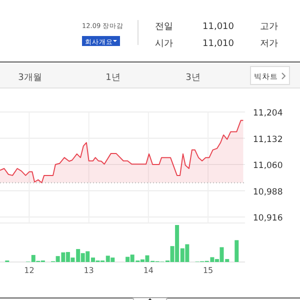 The height and width of the screenshot is (300, 300). Describe the element at coordinates (193, 78) in the screenshot. I see `text: 3년` at that location.